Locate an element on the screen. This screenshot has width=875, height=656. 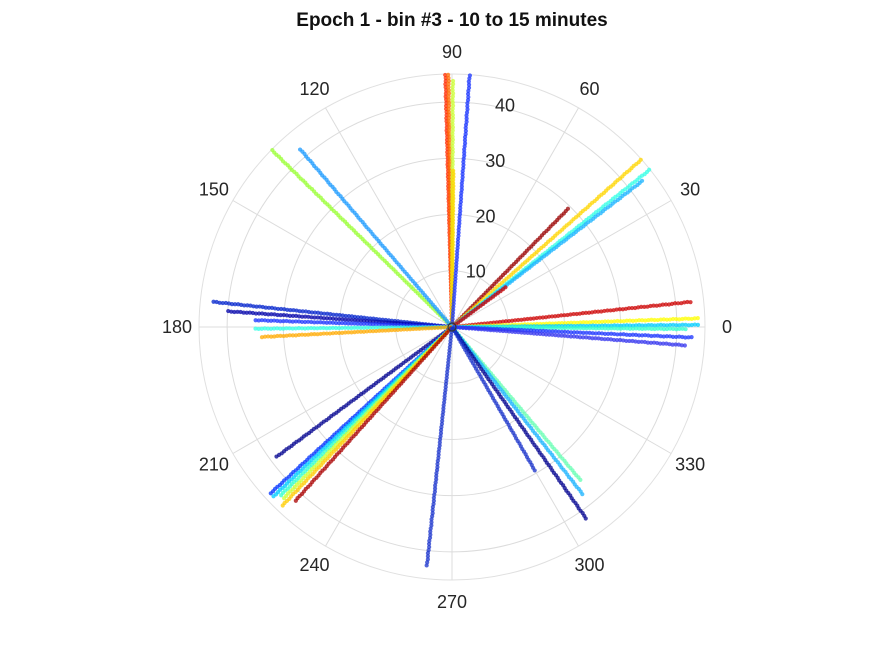
theta-grid-line is located at coordinates (342, 264).